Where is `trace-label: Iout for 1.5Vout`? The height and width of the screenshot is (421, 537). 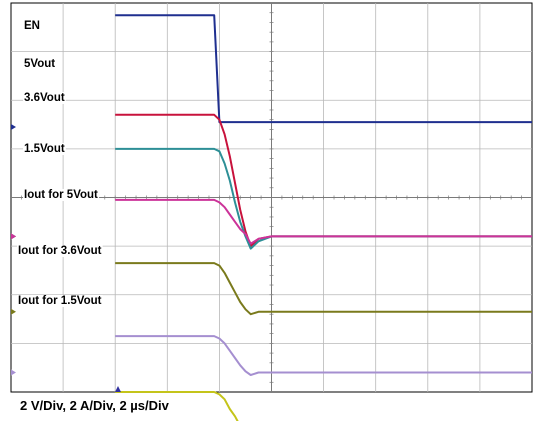
trace-label: Iout for 1.5Vout is located at coordinates (60, 301).